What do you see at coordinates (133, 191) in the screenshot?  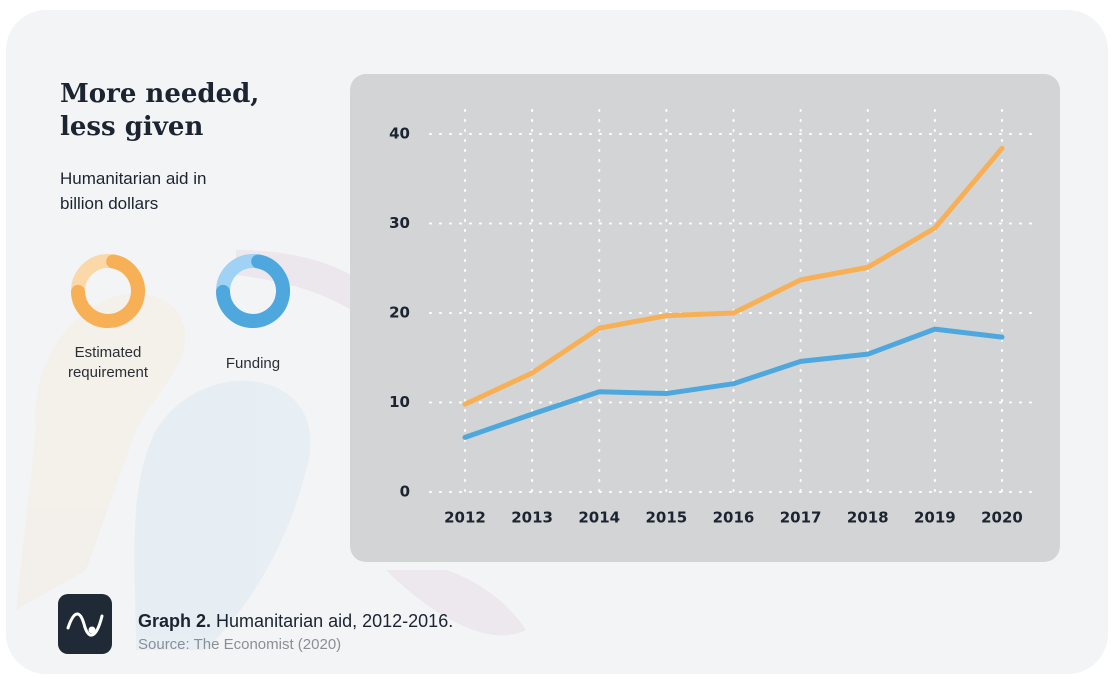 I see `subtitle: Humanitarian aid in billion dollars` at bounding box center [133, 191].